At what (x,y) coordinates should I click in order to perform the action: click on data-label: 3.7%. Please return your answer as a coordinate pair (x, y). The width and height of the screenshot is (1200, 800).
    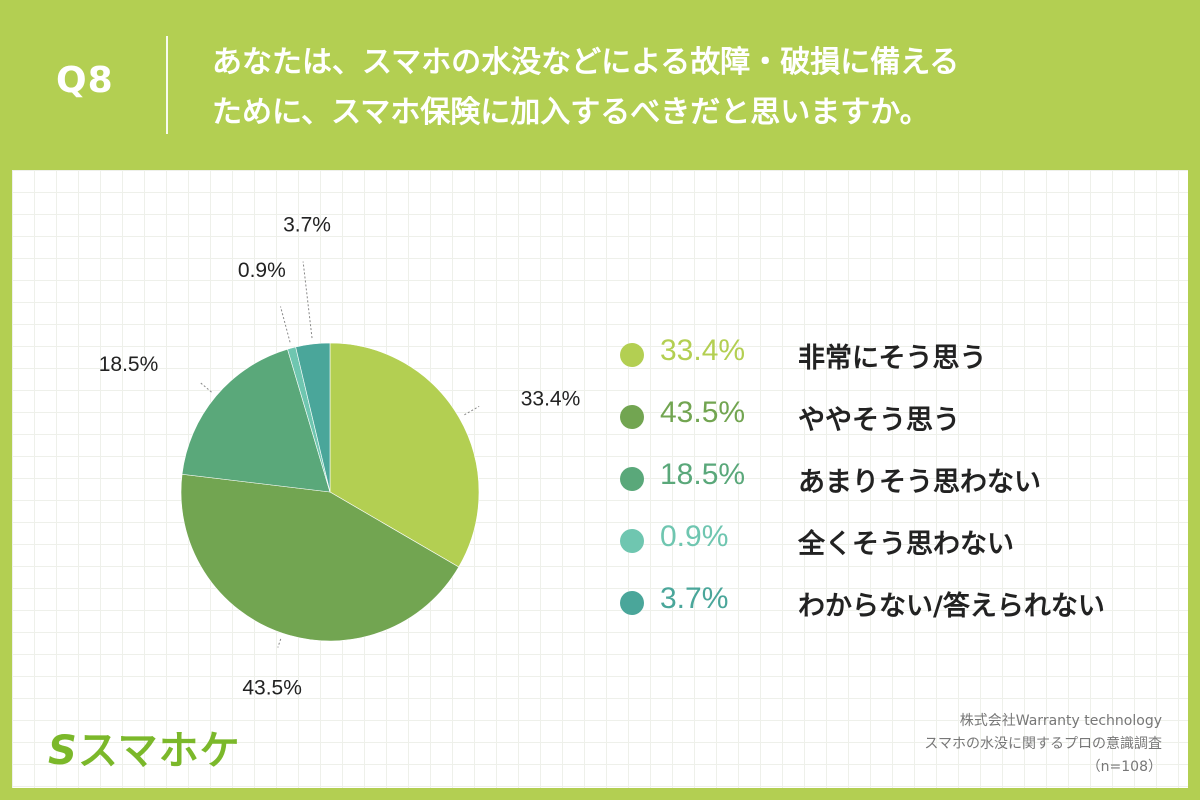
    Looking at the image, I should click on (307, 225).